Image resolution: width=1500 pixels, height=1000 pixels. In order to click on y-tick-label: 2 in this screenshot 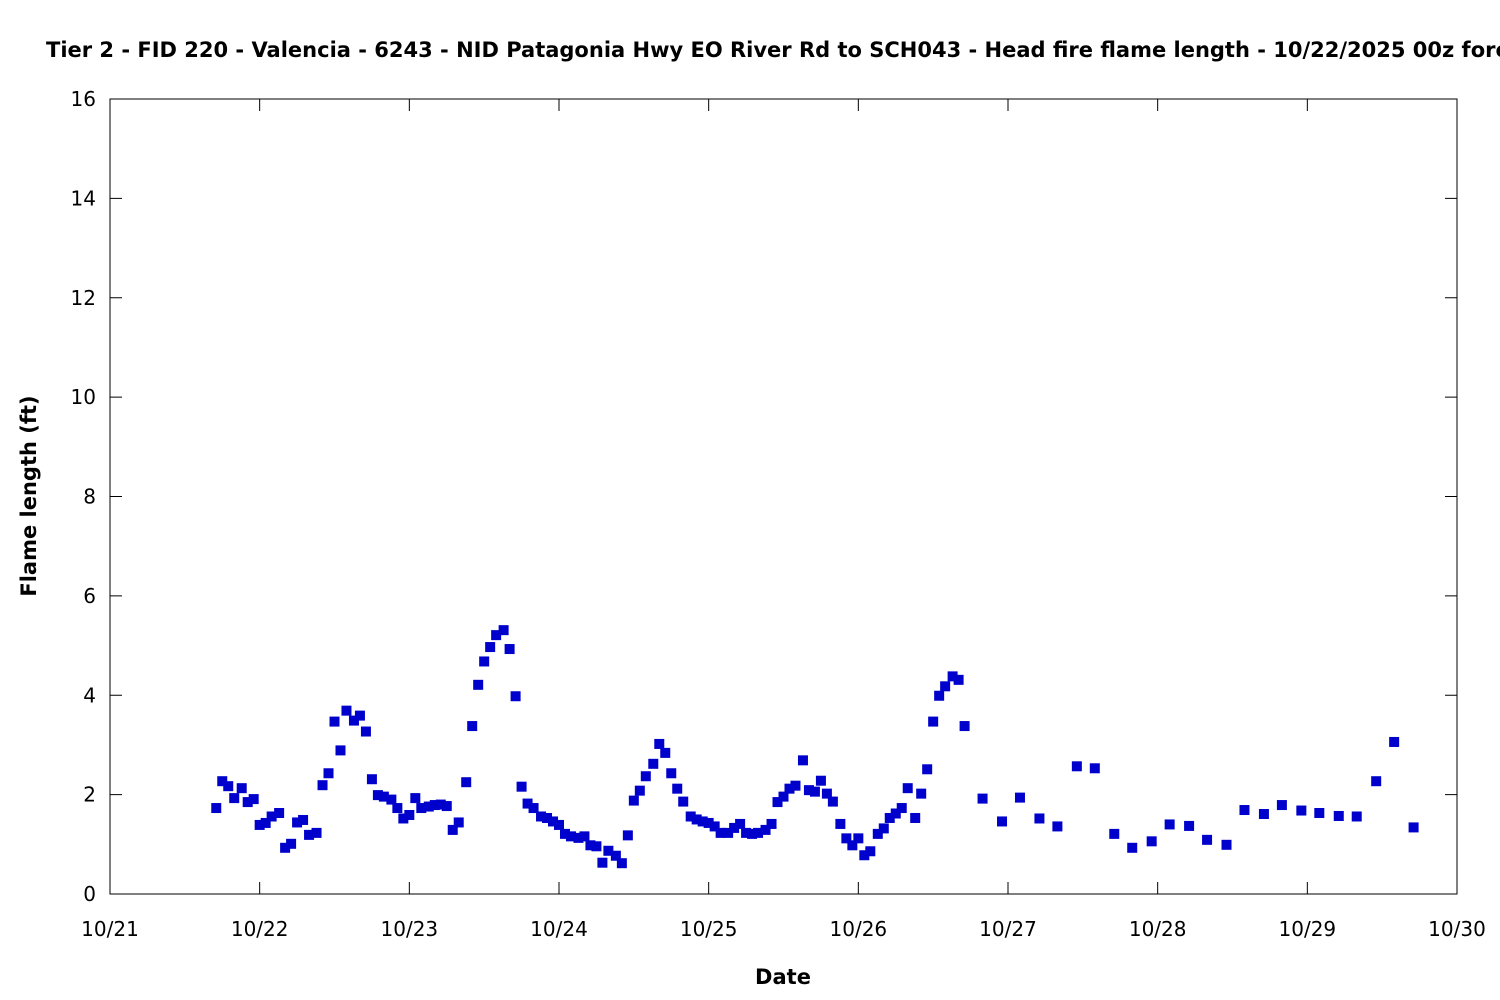, I will do `click(89, 795)`.